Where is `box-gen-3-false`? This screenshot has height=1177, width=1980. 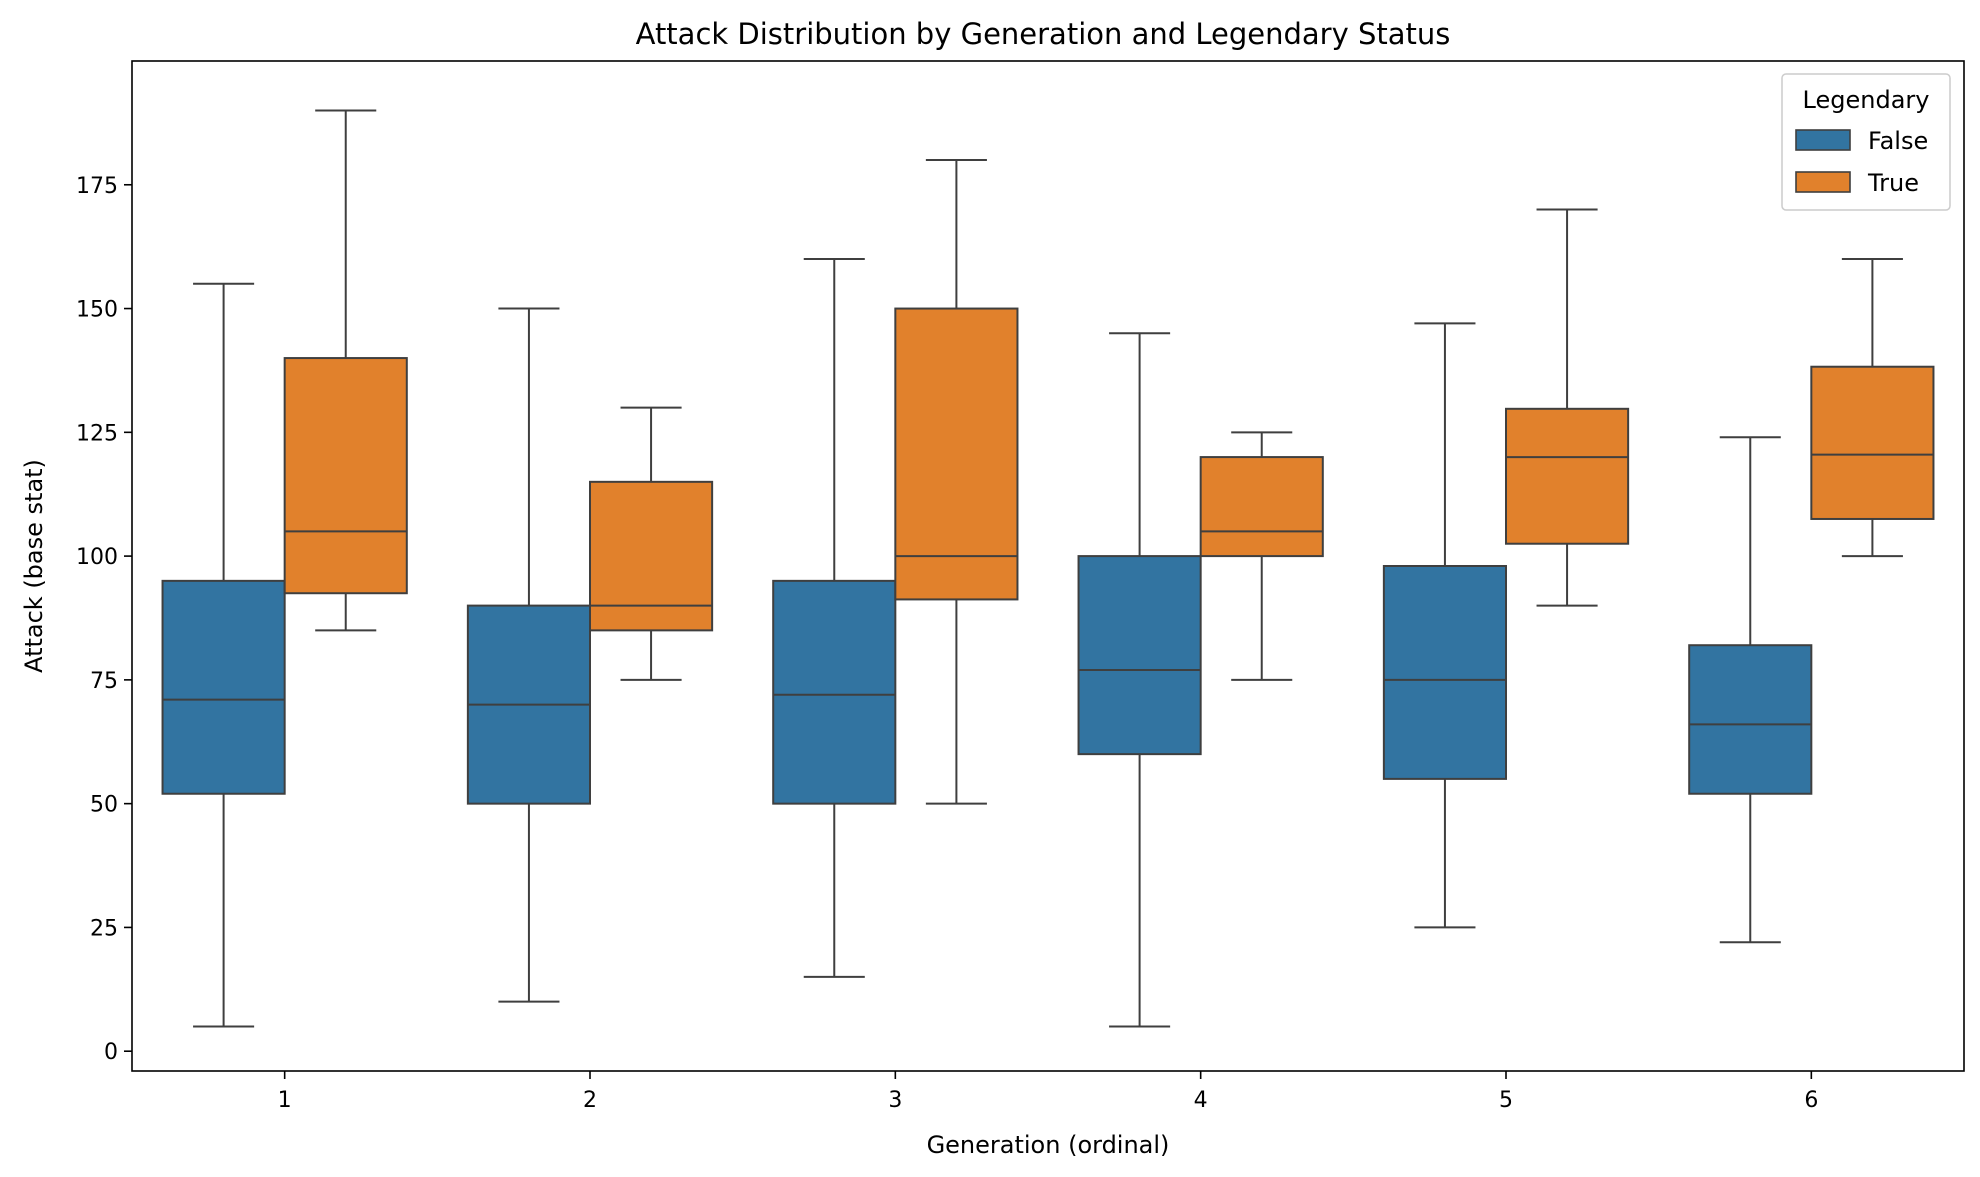
box-gen-3-false is located at coordinates (834, 618).